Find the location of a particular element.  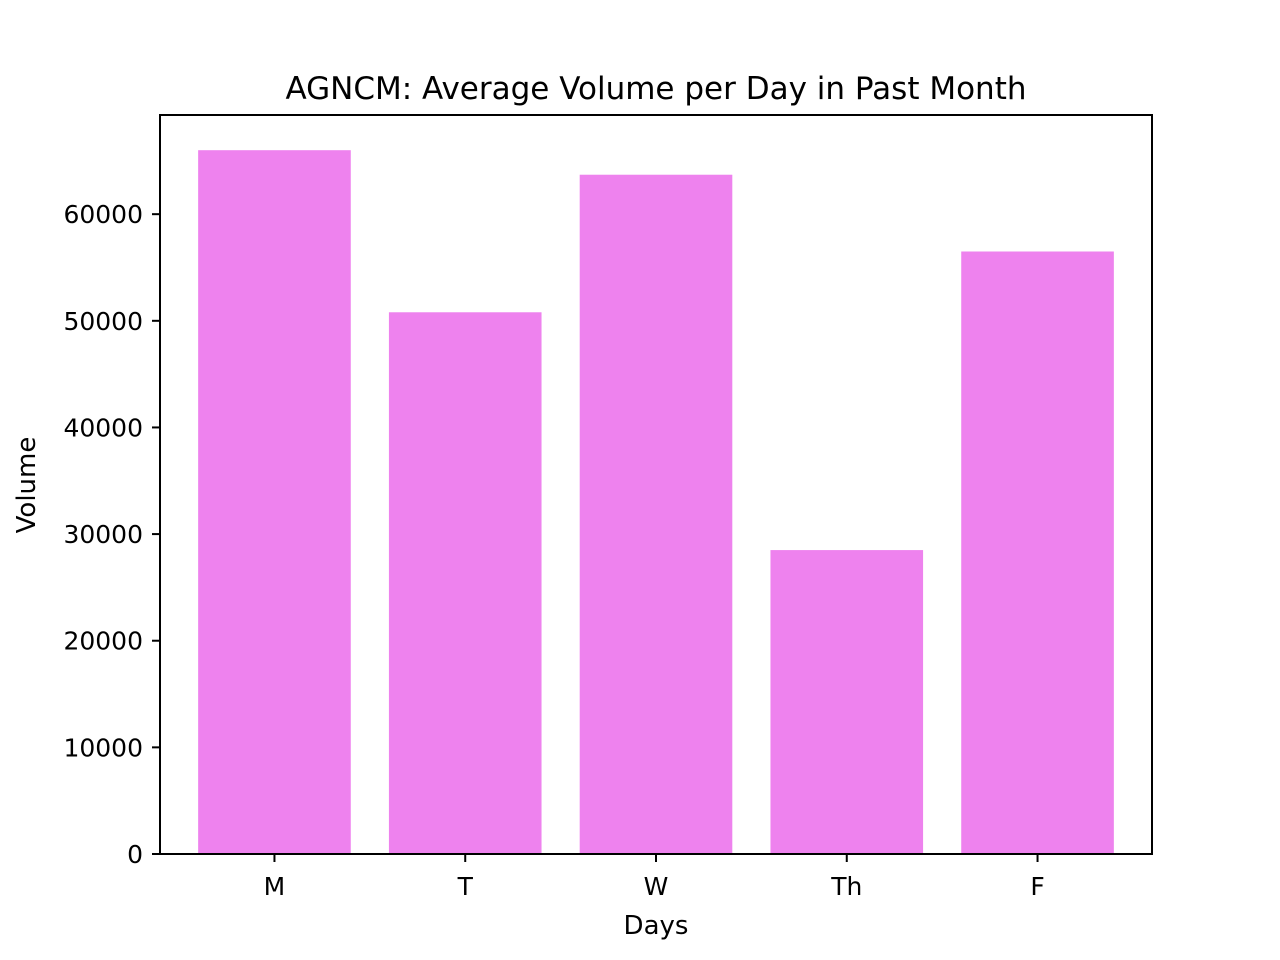

y-tick-label: 40000 is located at coordinates (103, 427).